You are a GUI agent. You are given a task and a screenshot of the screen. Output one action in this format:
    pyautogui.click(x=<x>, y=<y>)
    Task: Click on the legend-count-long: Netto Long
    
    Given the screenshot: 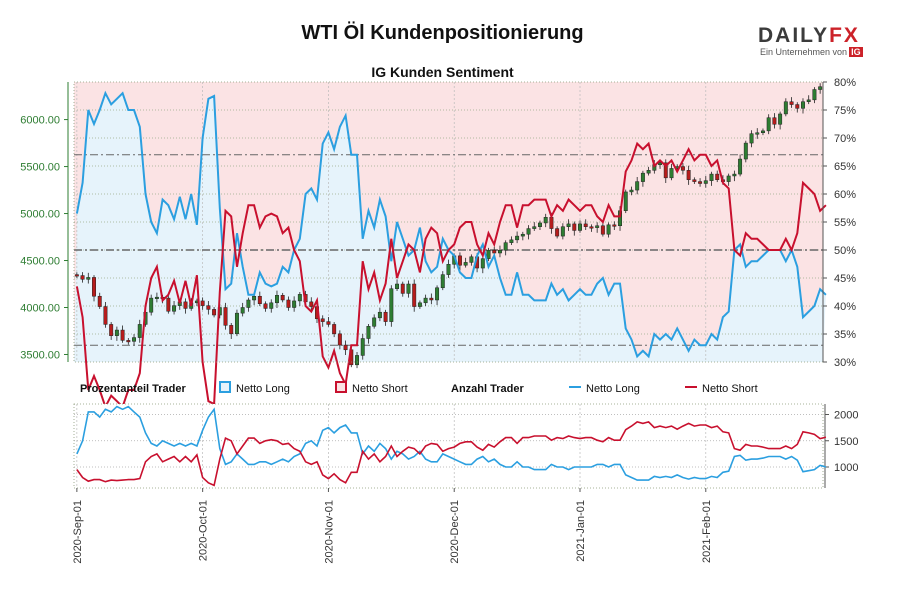 What is the action you would take?
    pyautogui.click(x=613, y=389)
    